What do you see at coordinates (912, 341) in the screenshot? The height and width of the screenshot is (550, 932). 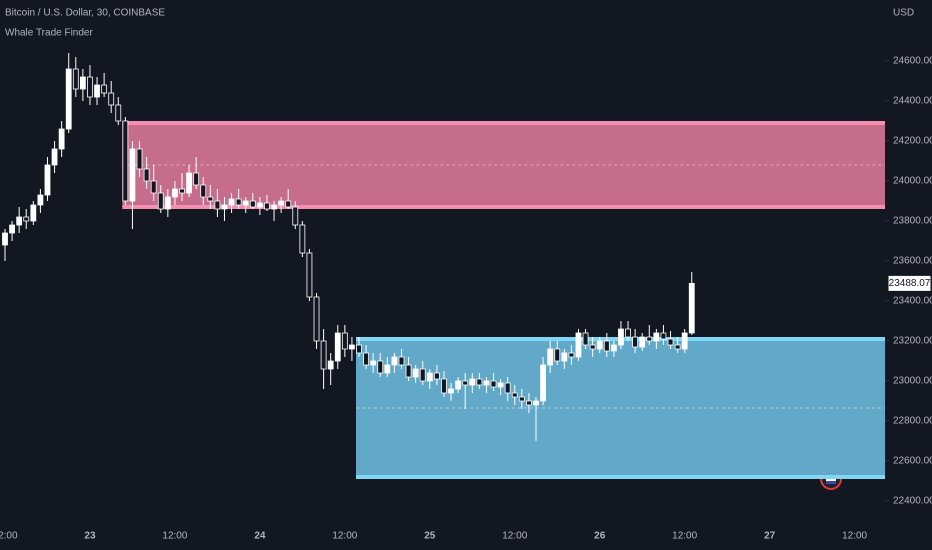 I see `y-tick-label: 23200.00` at bounding box center [912, 341].